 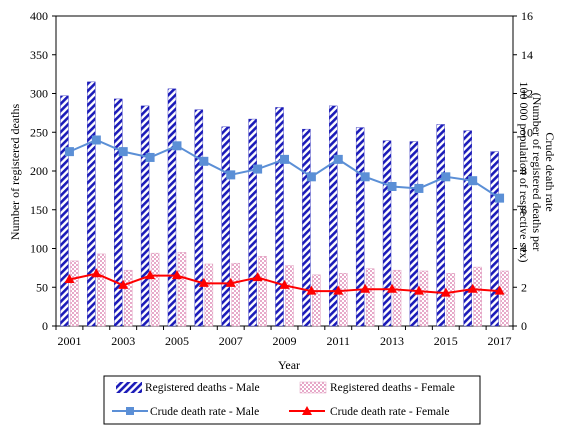 I want to click on y2-tick-label: 10, so click(x=527, y=132).